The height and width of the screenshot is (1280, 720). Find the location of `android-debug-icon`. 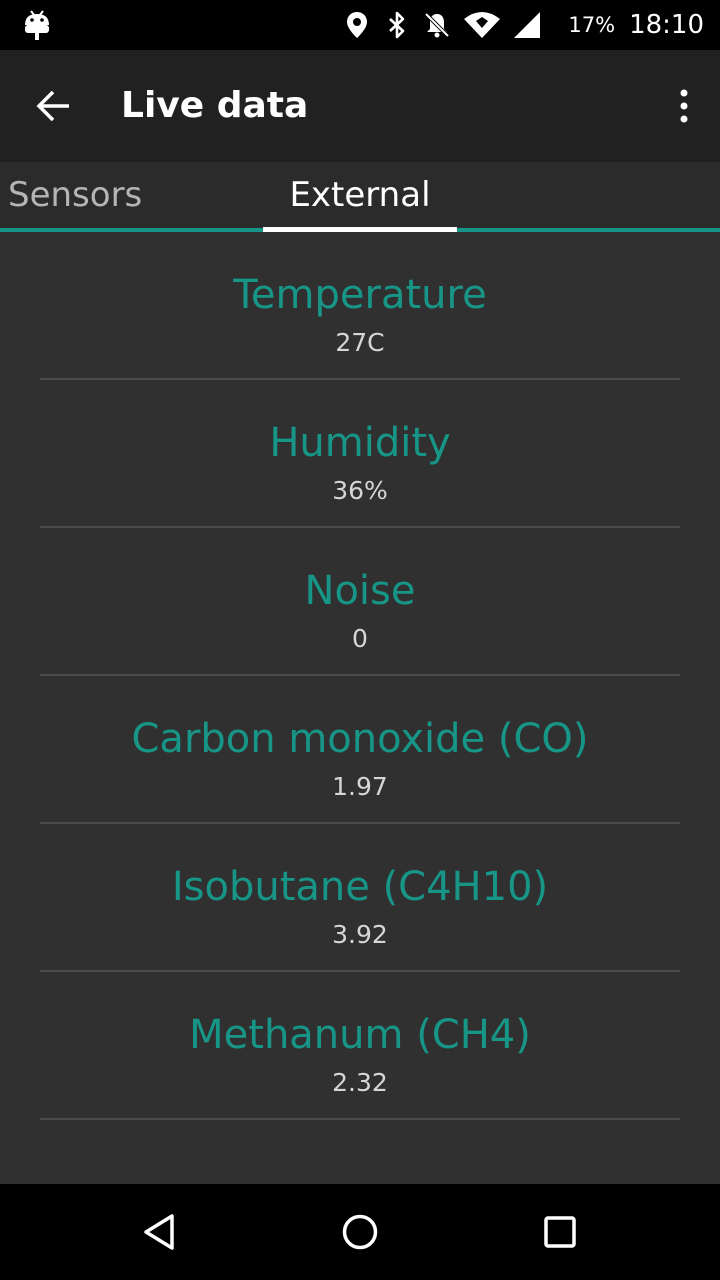

android-debug-icon is located at coordinates (37, 25).